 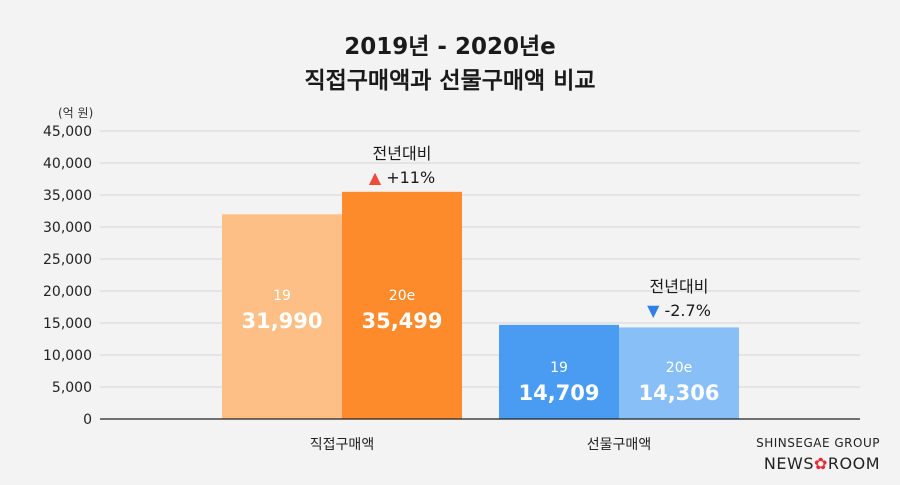 What do you see at coordinates (75, 113) in the screenshot?
I see `unit-label: (억 원)` at bounding box center [75, 113].